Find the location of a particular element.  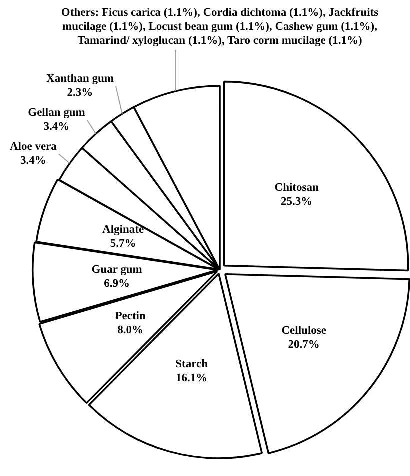

data-label: 8.0% is located at coordinates (131, 330).